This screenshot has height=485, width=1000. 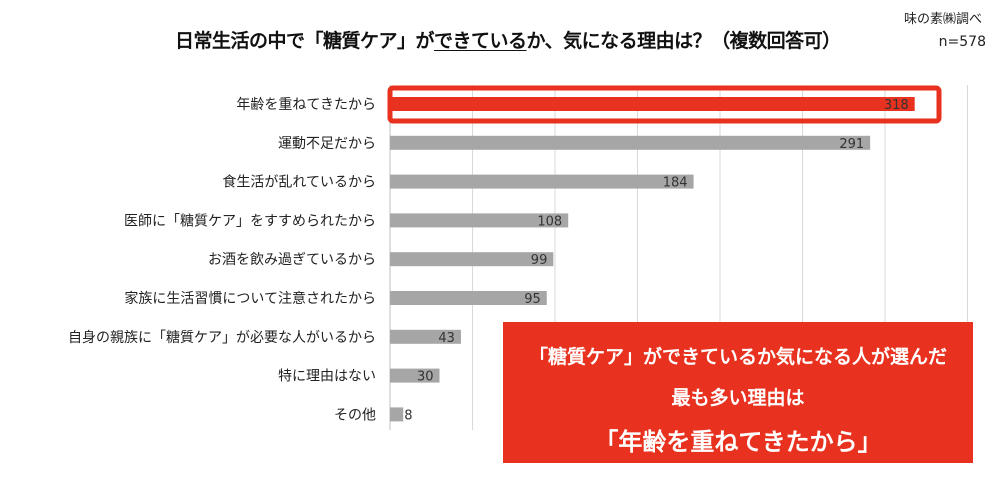 I want to click on category-label: 食生活が乱れているから, so click(x=299, y=182).